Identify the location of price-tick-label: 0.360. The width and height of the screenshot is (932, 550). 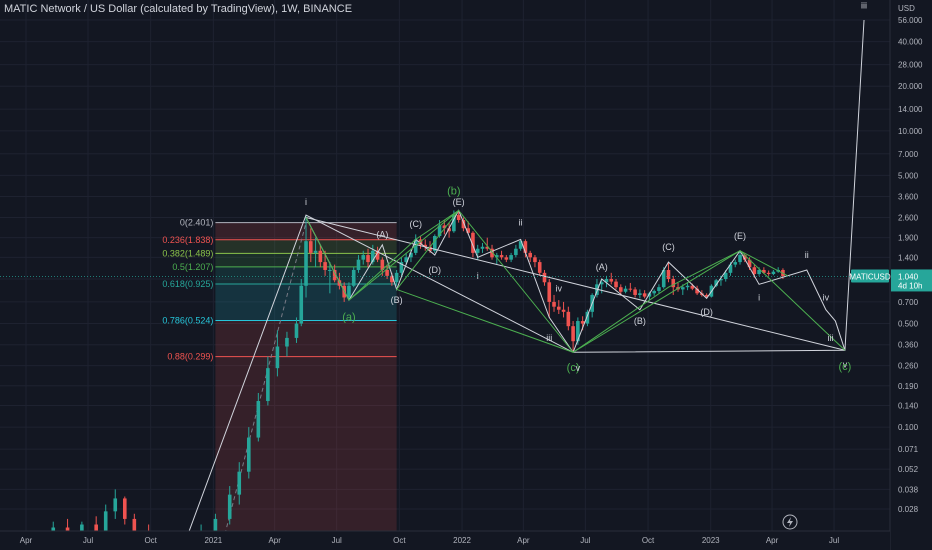
(908, 345).